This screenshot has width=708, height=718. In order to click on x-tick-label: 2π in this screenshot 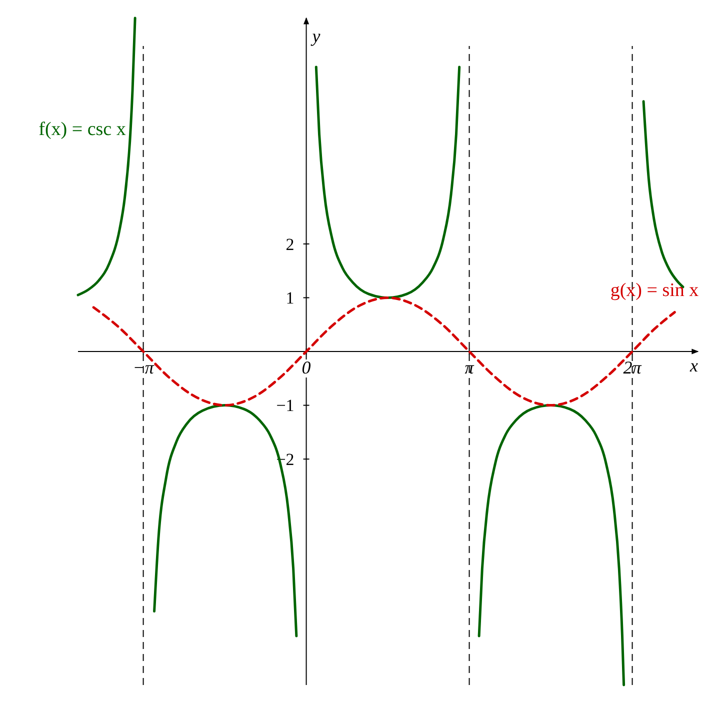, I will do `click(632, 368)`.